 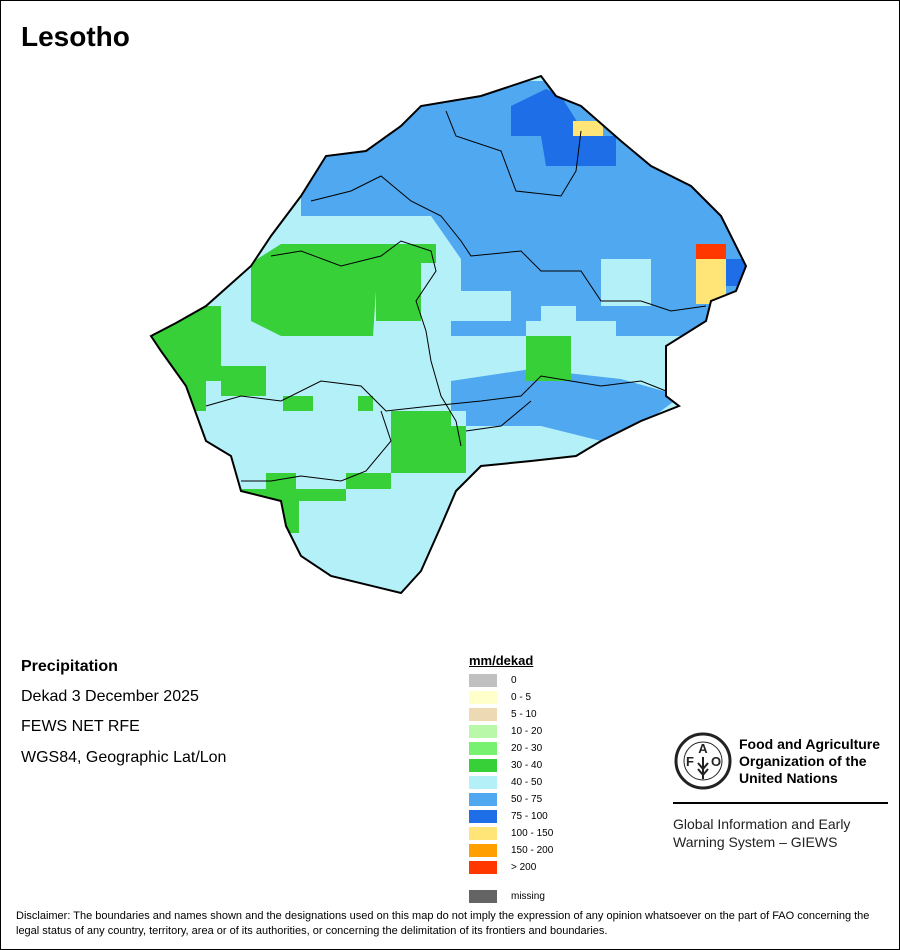 I want to click on region-30-40-west, so click(x=343, y=290).